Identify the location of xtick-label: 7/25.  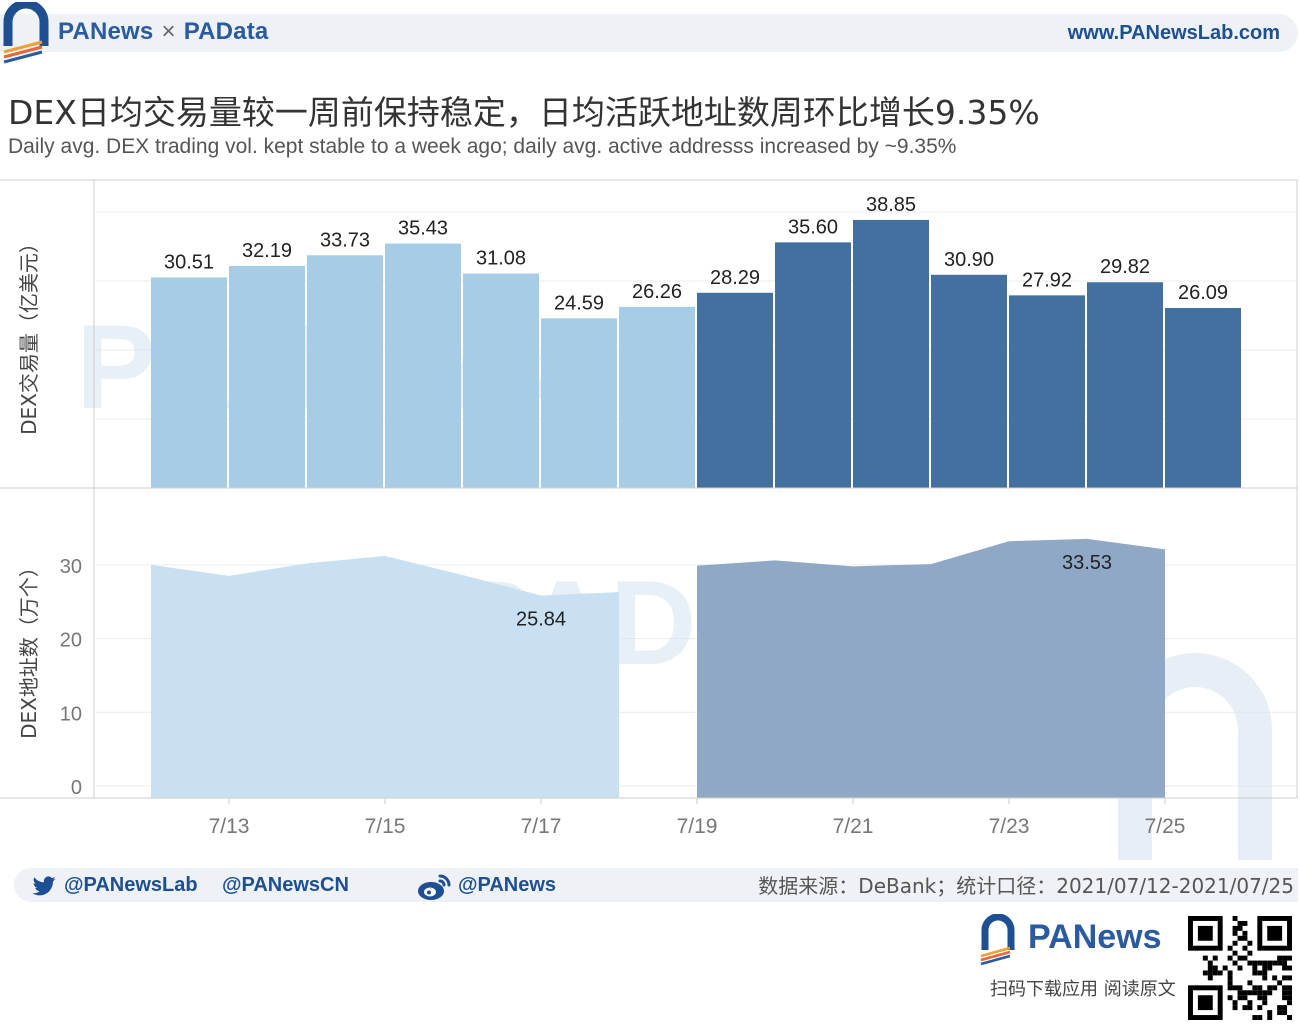
(1165, 826).